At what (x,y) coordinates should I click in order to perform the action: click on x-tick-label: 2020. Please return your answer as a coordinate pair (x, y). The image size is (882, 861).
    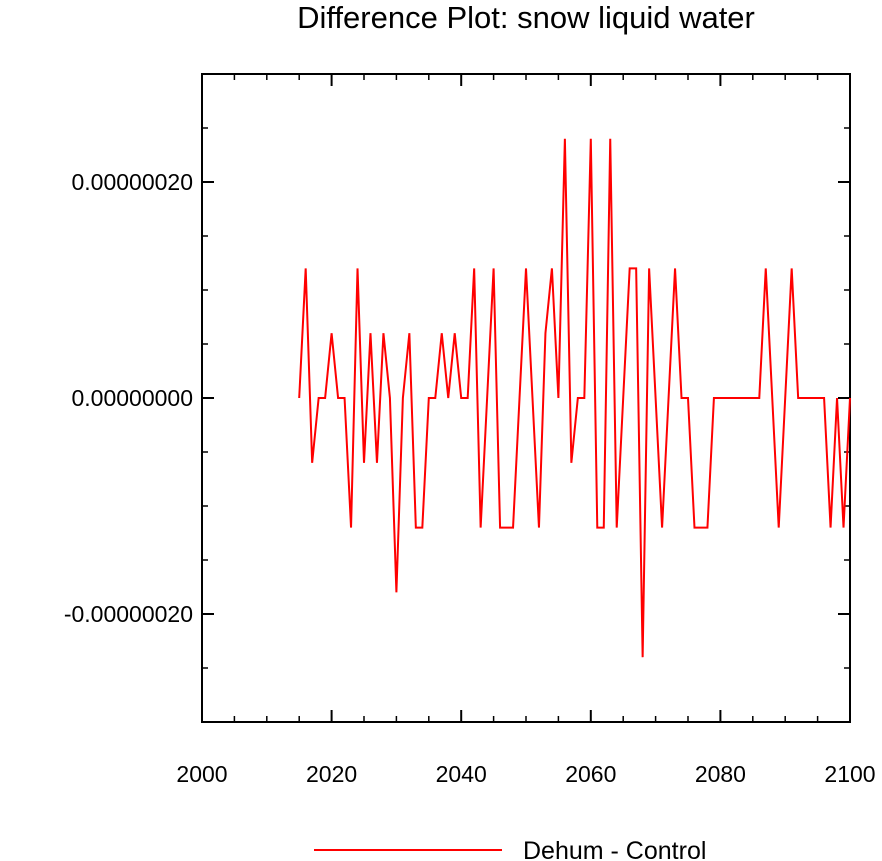
    Looking at the image, I should click on (331, 774).